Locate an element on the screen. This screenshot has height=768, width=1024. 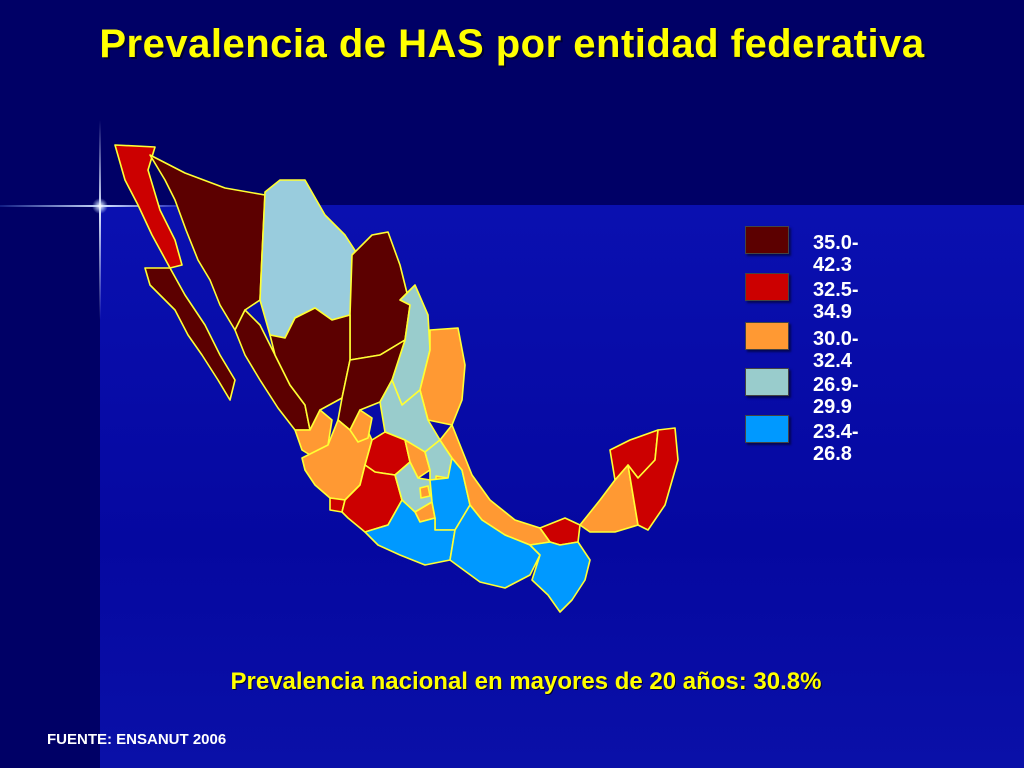
legend-label: 30.0-32.4 is located at coordinates (836, 350).